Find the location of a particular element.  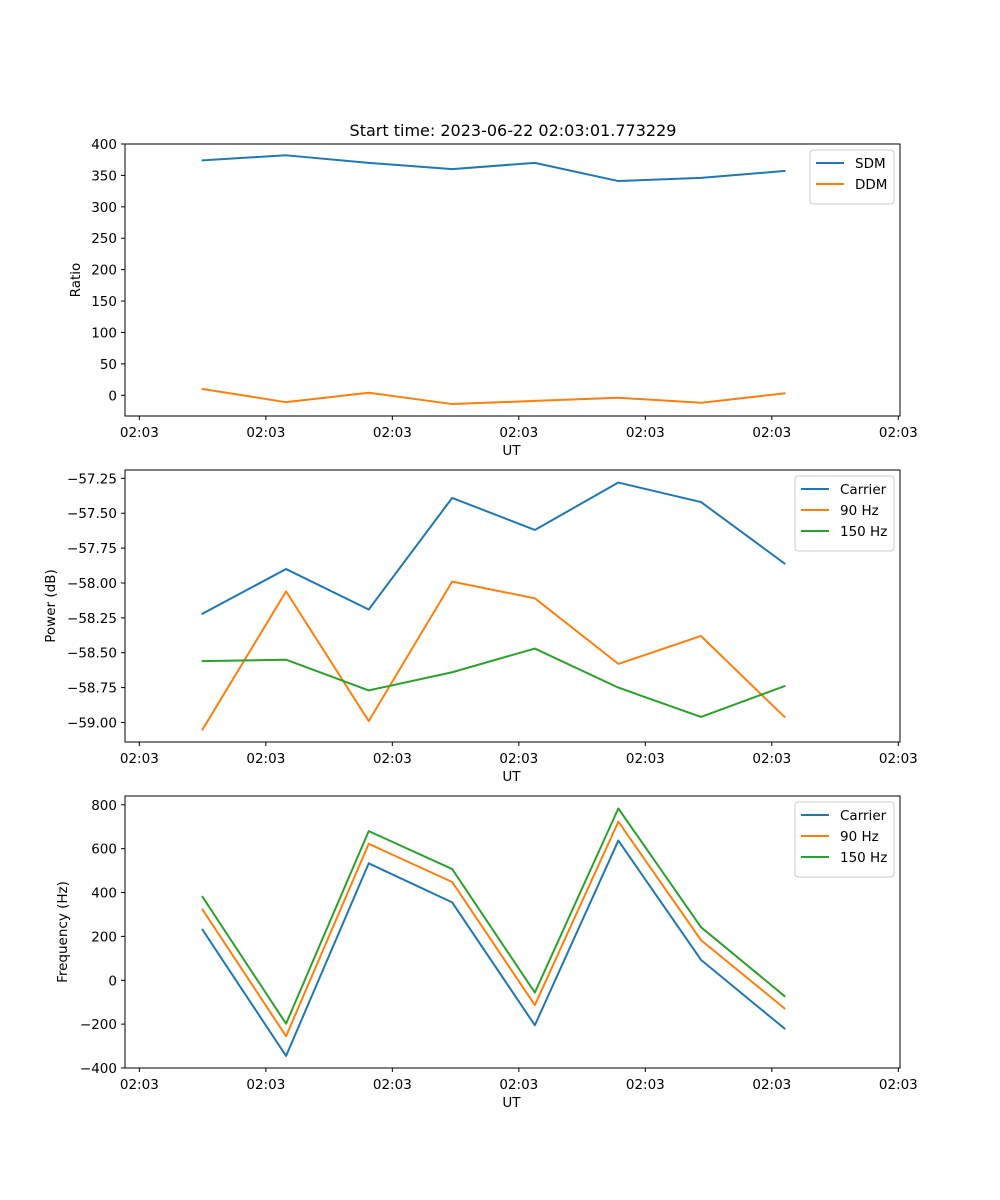

y-tick-label: 800 is located at coordinates (104, 806).